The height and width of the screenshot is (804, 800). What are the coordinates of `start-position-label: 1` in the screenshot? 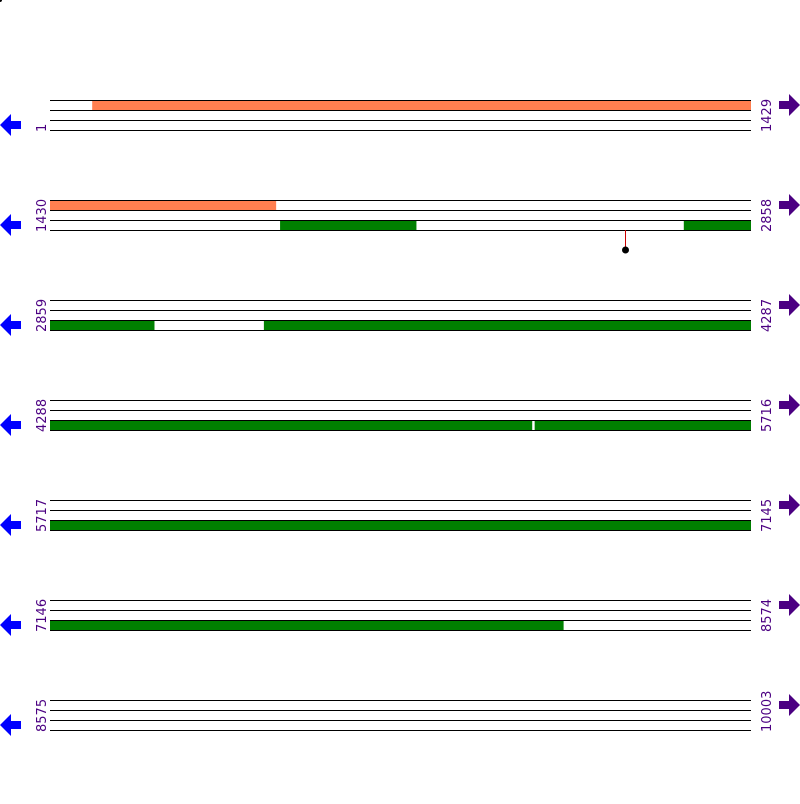 It's located at (42, 128).